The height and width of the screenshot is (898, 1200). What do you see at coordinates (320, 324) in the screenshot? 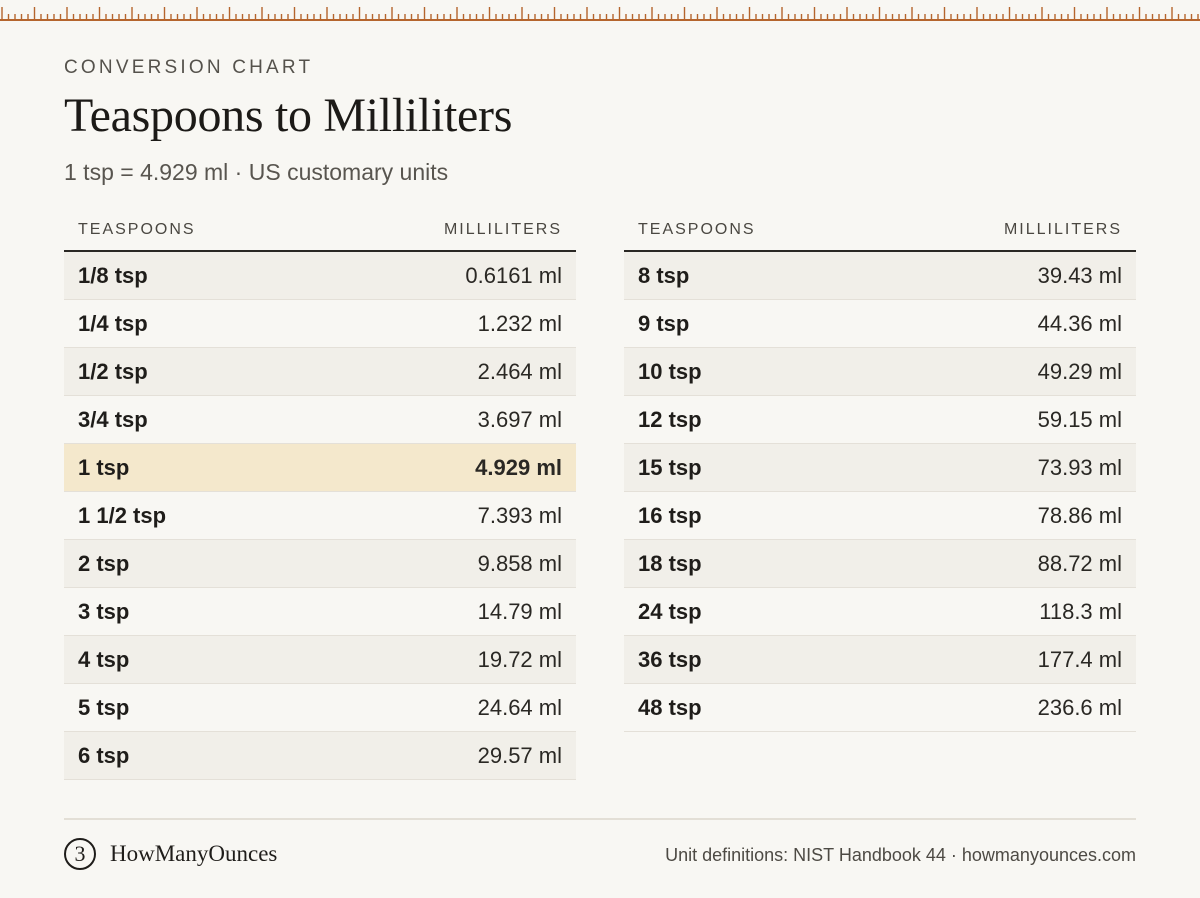
I see `table-row: 1/4 tsp 1.232 ml` at bounding box center [320, 324].